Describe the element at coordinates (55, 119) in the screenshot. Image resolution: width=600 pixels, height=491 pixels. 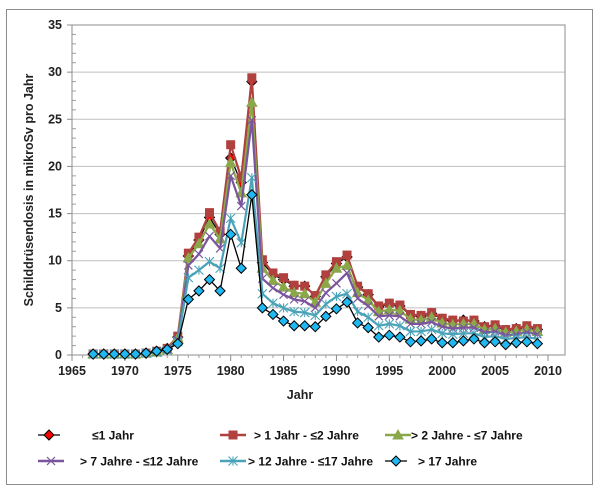
I see `y-tick-label: 25` at that location.